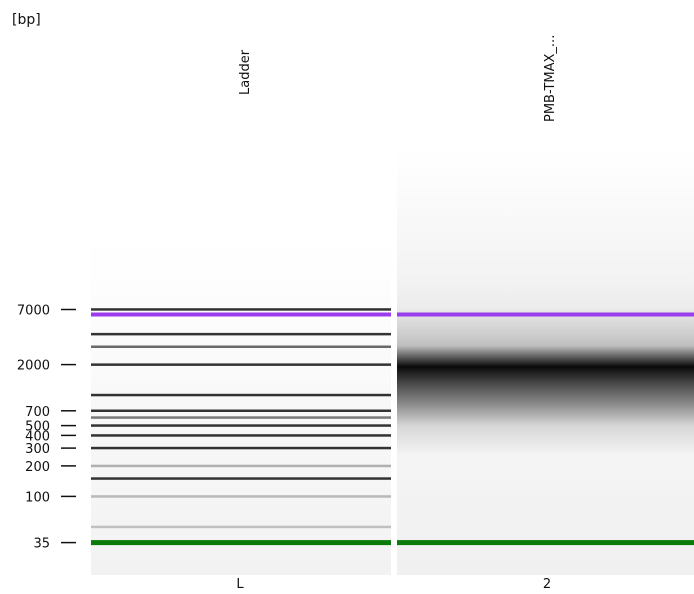 This screenshot has height=594, width=694. Describe the element at coordinates (37, 427) in the screenshot. I see `y-tick-label: 500` at that location.